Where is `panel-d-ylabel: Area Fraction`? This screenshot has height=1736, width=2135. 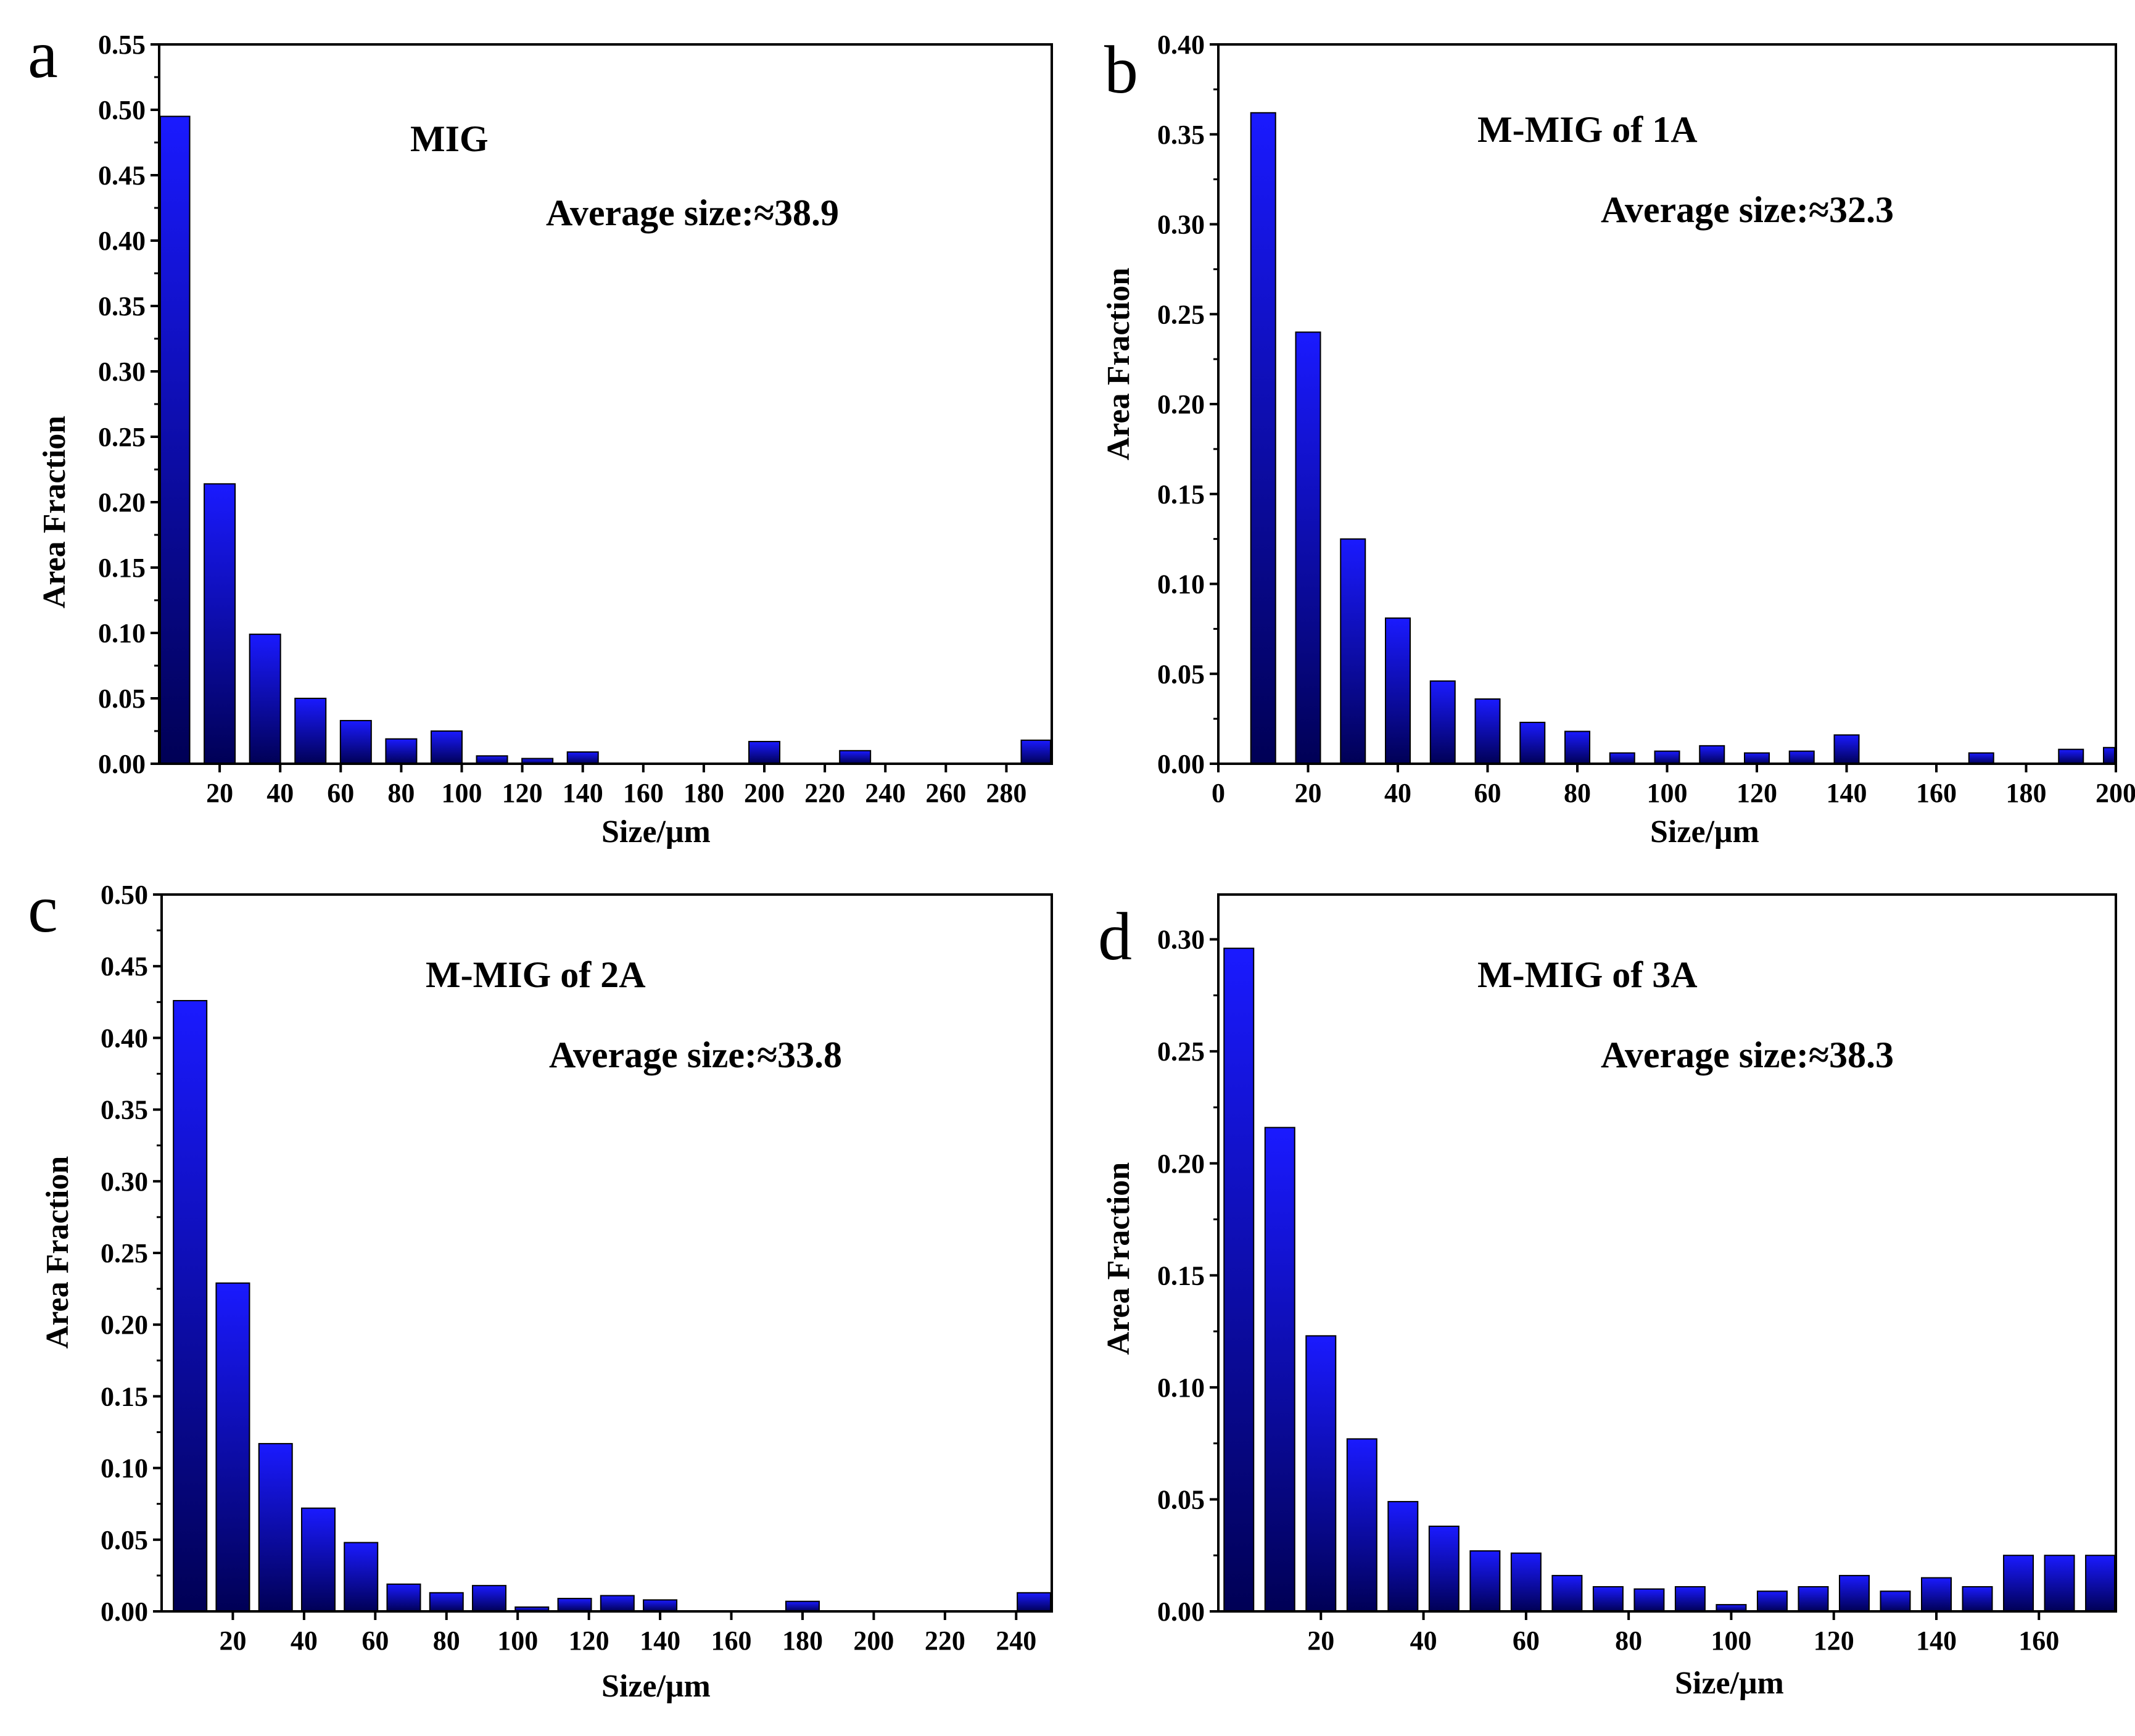
panel-d-ylabel: Area Fraction is located at coordinates (1118, 1258).